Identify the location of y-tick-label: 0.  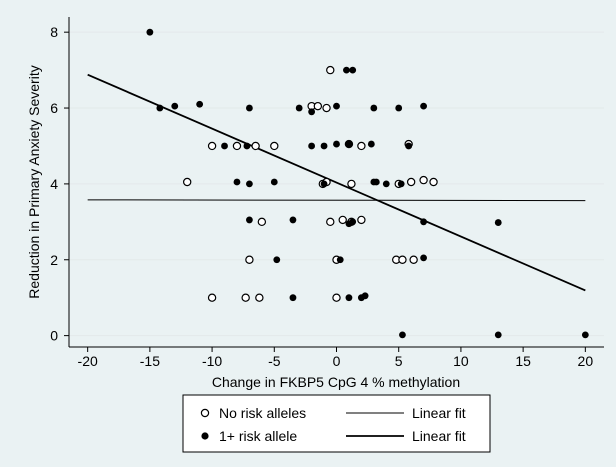
(54, 336).